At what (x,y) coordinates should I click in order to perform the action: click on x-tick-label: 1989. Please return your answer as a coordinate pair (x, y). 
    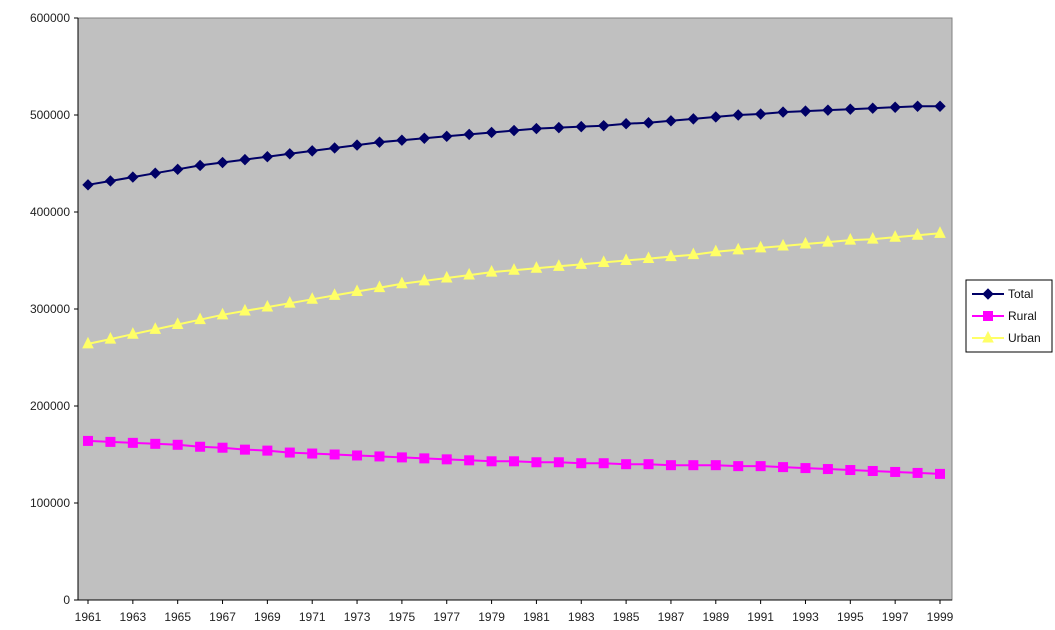
    Looking at the image, I should click on (715, 617).